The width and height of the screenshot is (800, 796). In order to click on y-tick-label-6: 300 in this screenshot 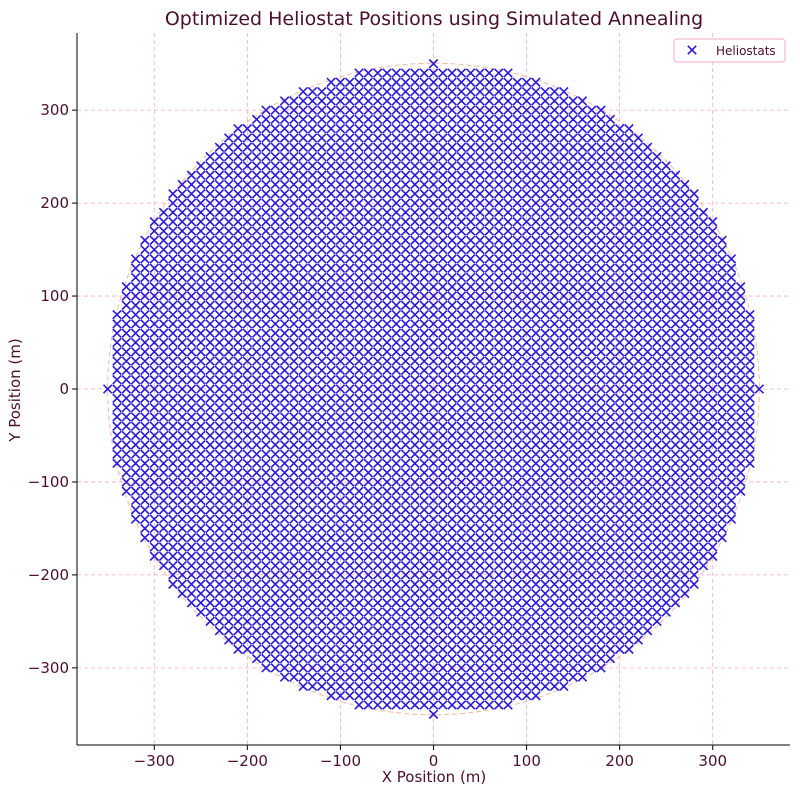, I will do `click(54, 110)`.